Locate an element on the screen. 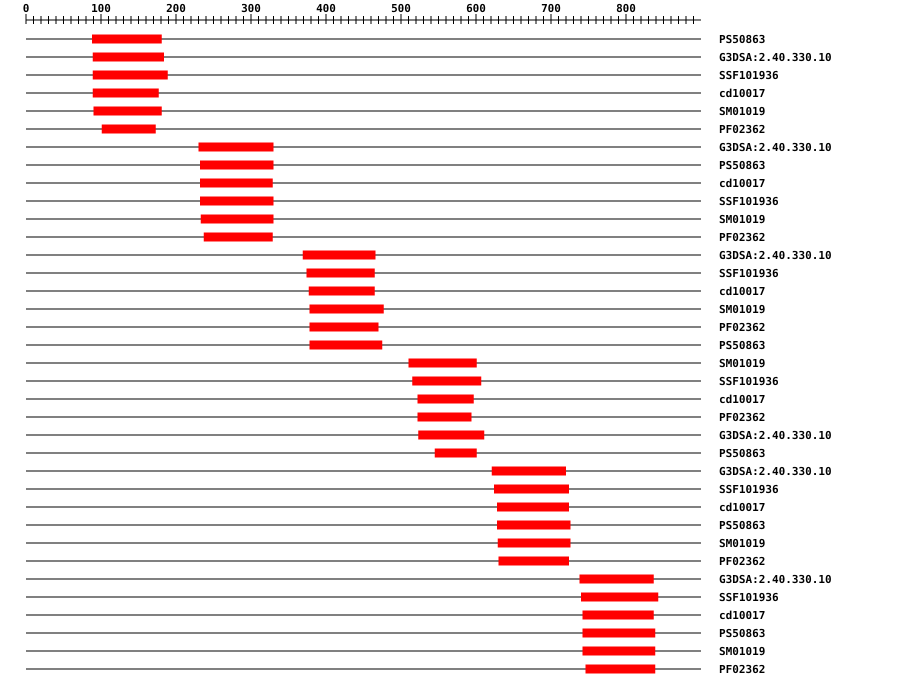  x-tick-label: 800 is located at coordinates (626, 8).